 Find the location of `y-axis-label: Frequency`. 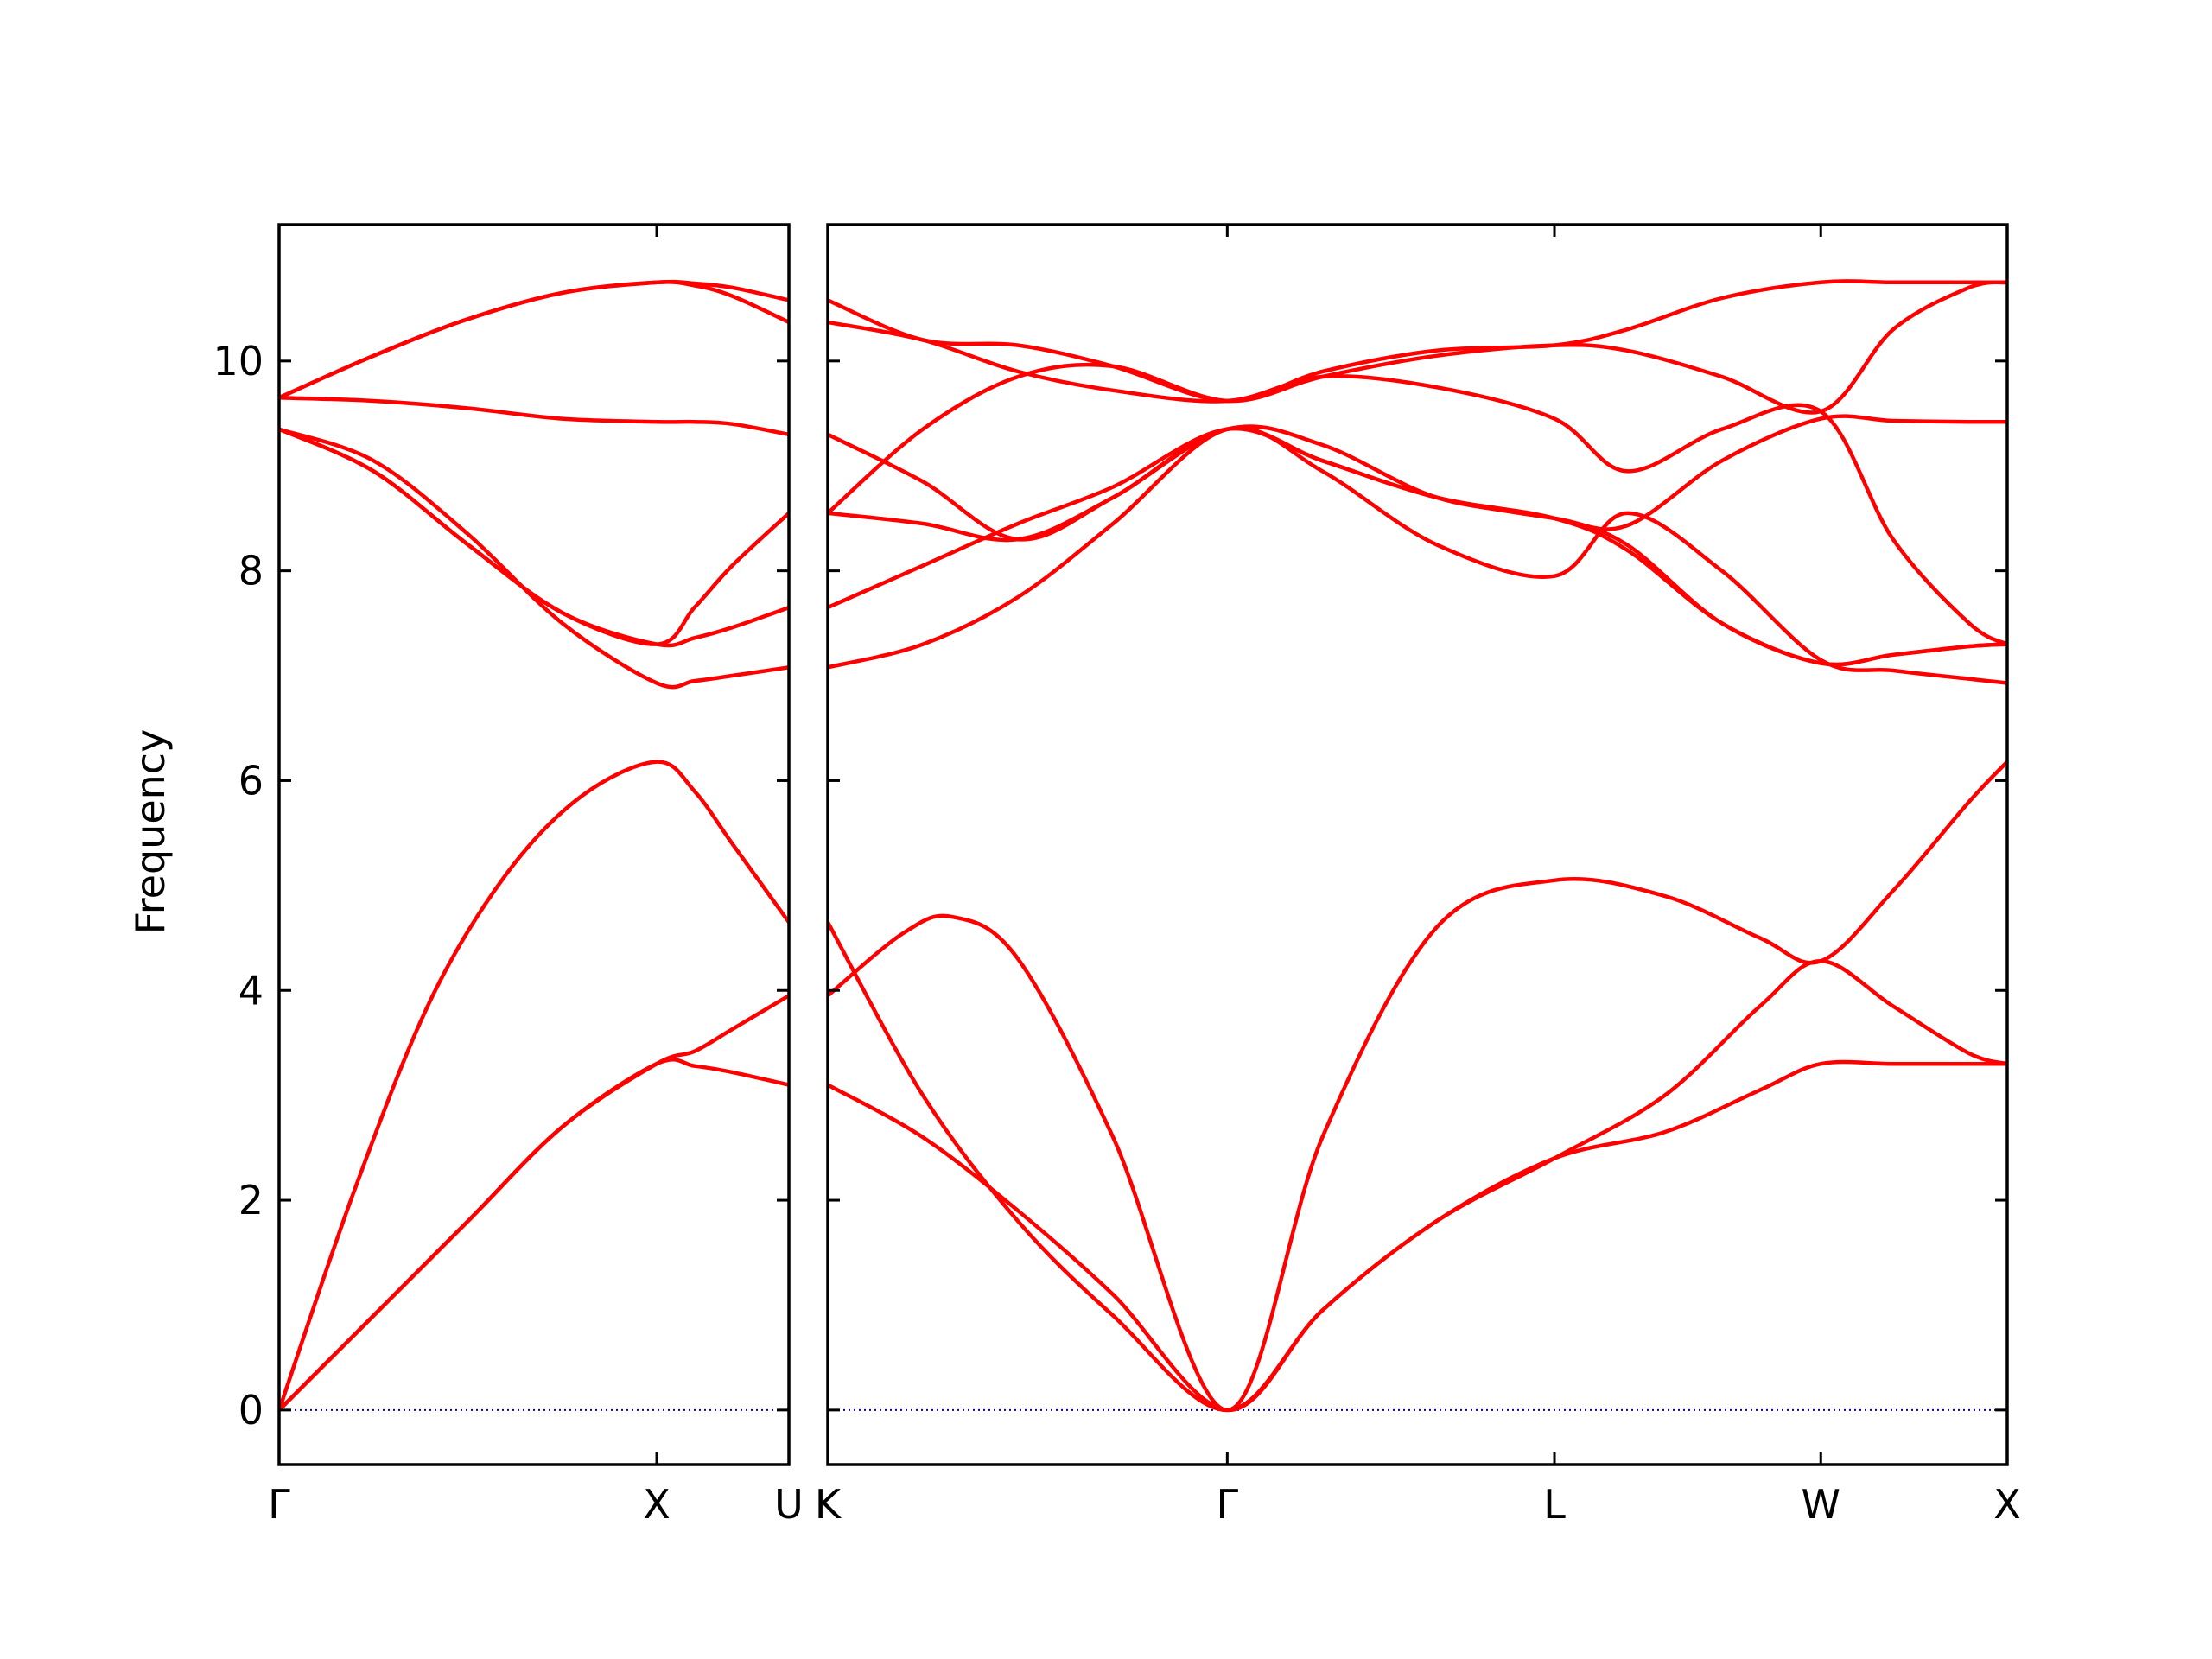

y-axis-label: Frequency is located at coordinates (150, 832).